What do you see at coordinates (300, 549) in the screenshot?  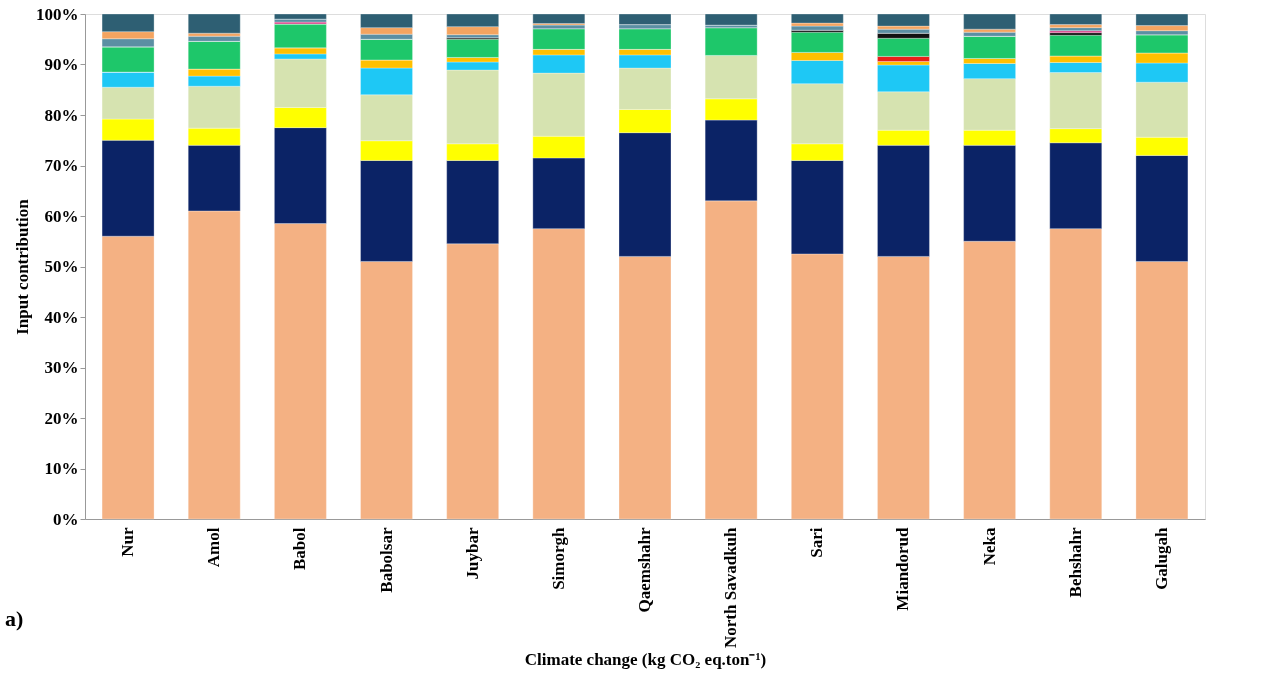 I see `x-tick-label: Babol` at bounding box center [300, 549].